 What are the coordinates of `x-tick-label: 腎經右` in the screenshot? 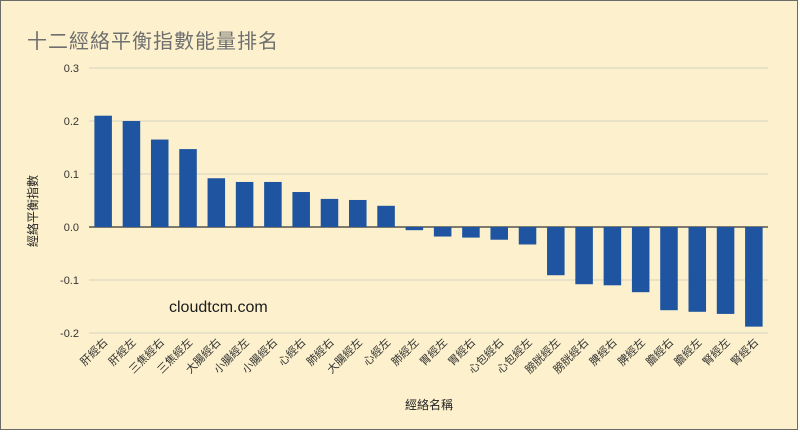 It's located at (744, 351).